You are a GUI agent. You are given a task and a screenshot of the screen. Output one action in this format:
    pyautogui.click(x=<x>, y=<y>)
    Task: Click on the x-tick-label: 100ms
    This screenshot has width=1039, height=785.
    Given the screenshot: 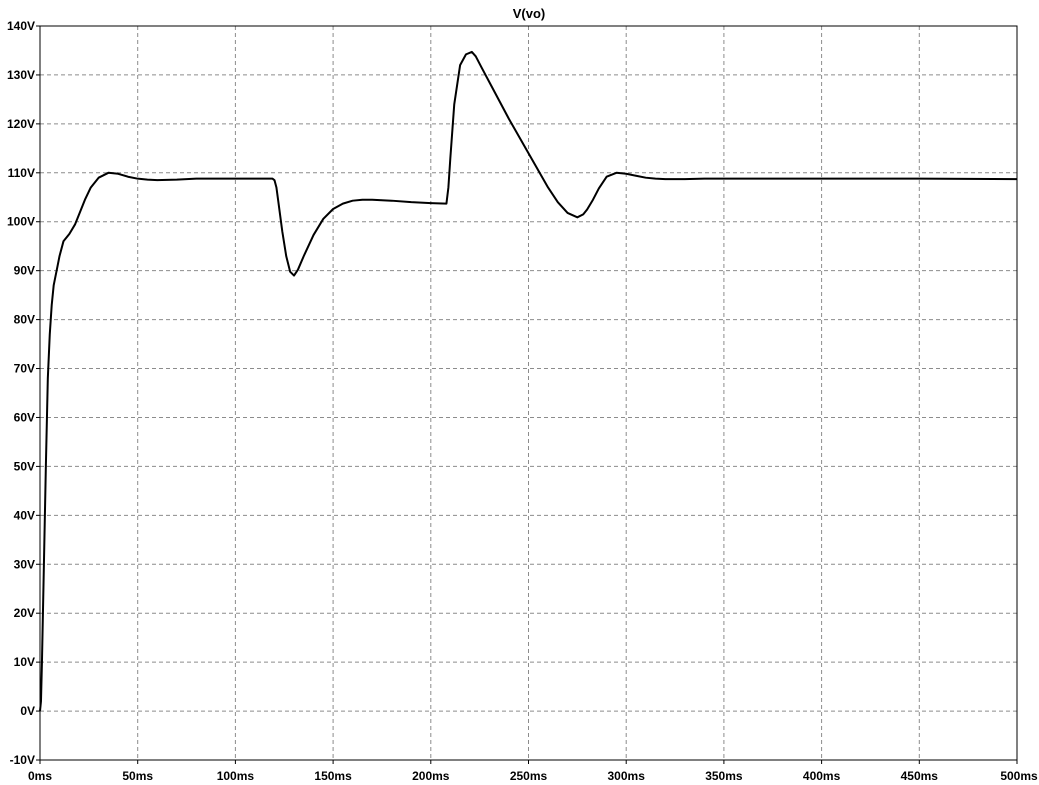 What is the action you would take?
    pyautogui.click(x=236, y=776)
    